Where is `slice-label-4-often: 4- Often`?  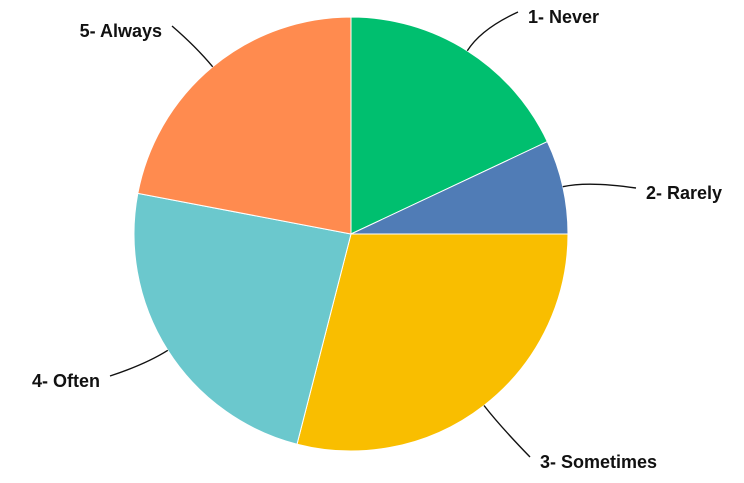 slice-label-4-often: 4- Often is located at coordinates (66, 381).